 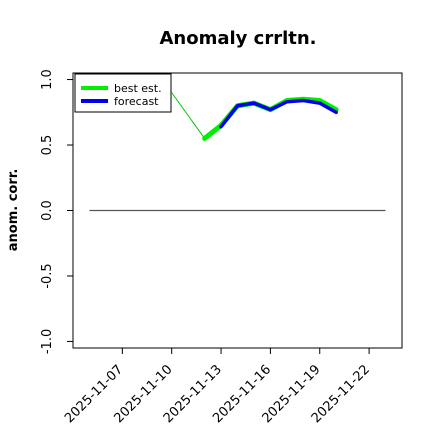 What do you see at coordinates (47, 145) in the screenshot?
I see `y-tick-label: 0.5` at bounding box center [47, 145].